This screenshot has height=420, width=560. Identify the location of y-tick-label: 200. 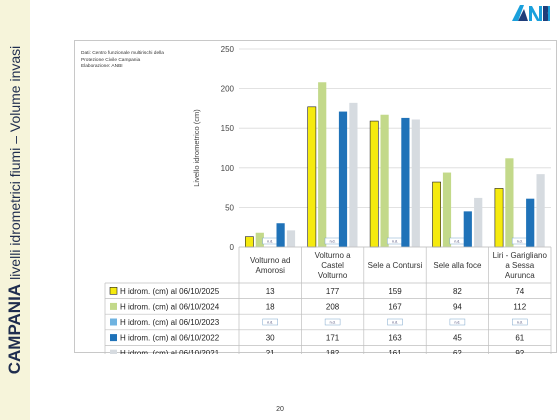
(228, 89).